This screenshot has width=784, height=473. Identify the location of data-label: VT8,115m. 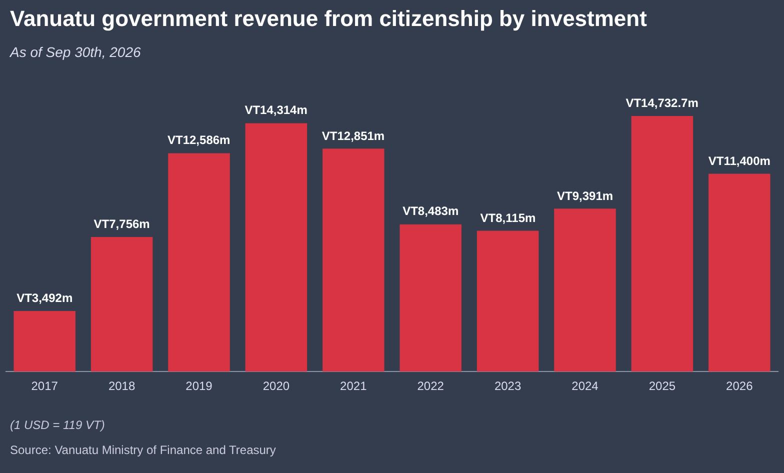
(508, 217).